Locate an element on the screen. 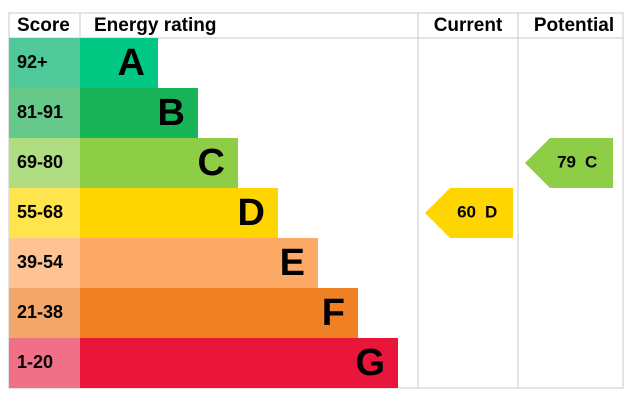 The height and width of the screenshot is (403, 635). score-label: 92+ is located at coordinates (32, 62).